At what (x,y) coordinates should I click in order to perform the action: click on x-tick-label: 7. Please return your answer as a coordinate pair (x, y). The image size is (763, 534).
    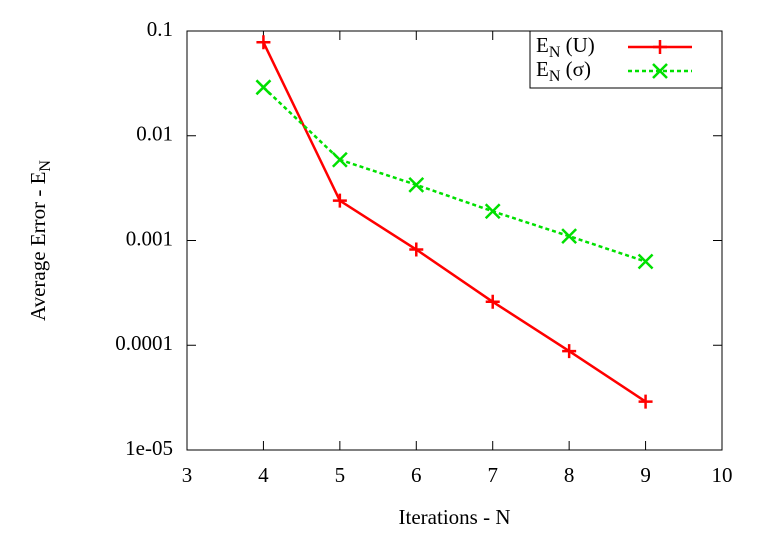
    Looking at the image, I should click on (492, 475).